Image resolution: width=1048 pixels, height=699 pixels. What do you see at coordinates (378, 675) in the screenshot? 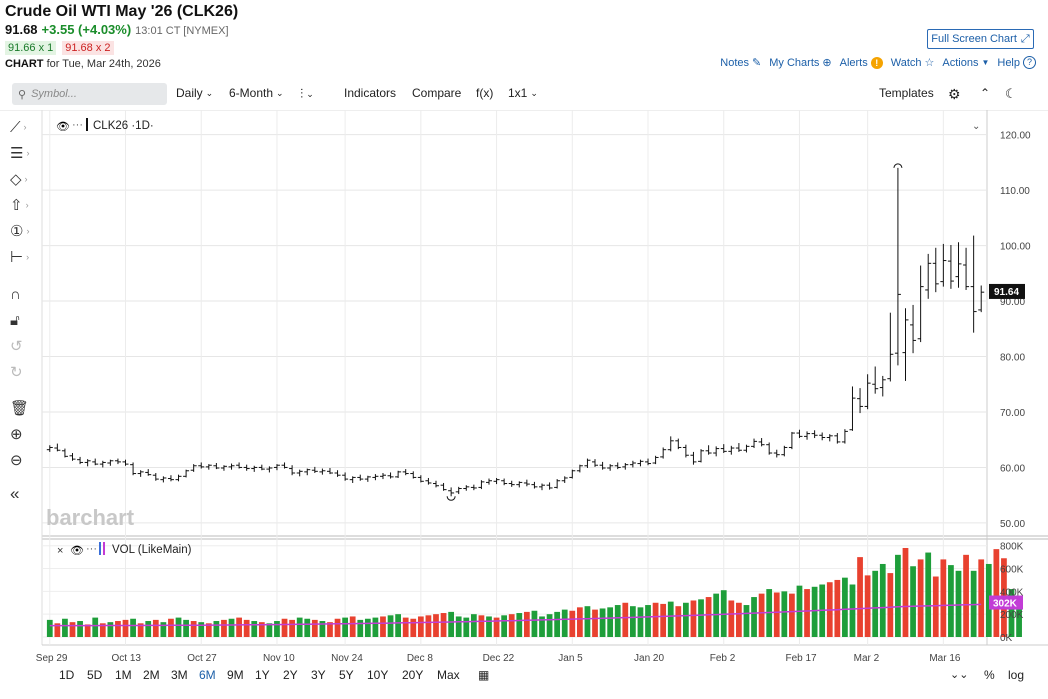
I see `range-button-10y: 10Y` at bounding box center [378, 675].